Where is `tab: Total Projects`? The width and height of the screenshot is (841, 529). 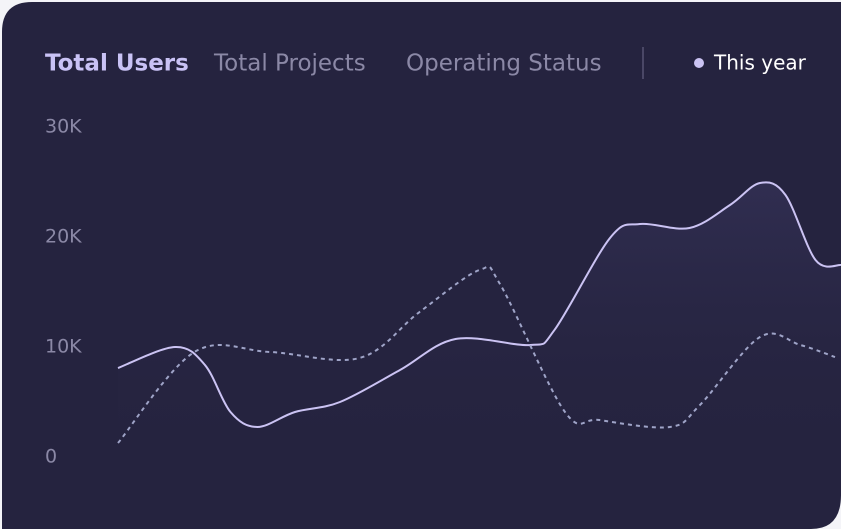 tab: Total Projects is located at coordinates (289, 64).